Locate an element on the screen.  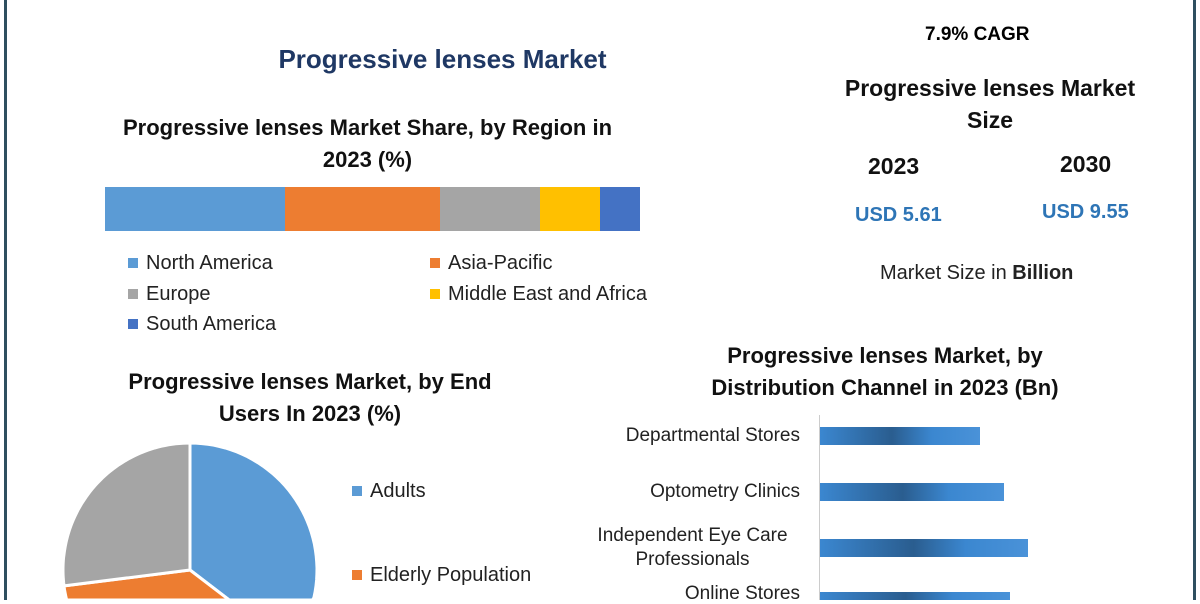
region-stacked-bar is located at coordinates (372, 209).